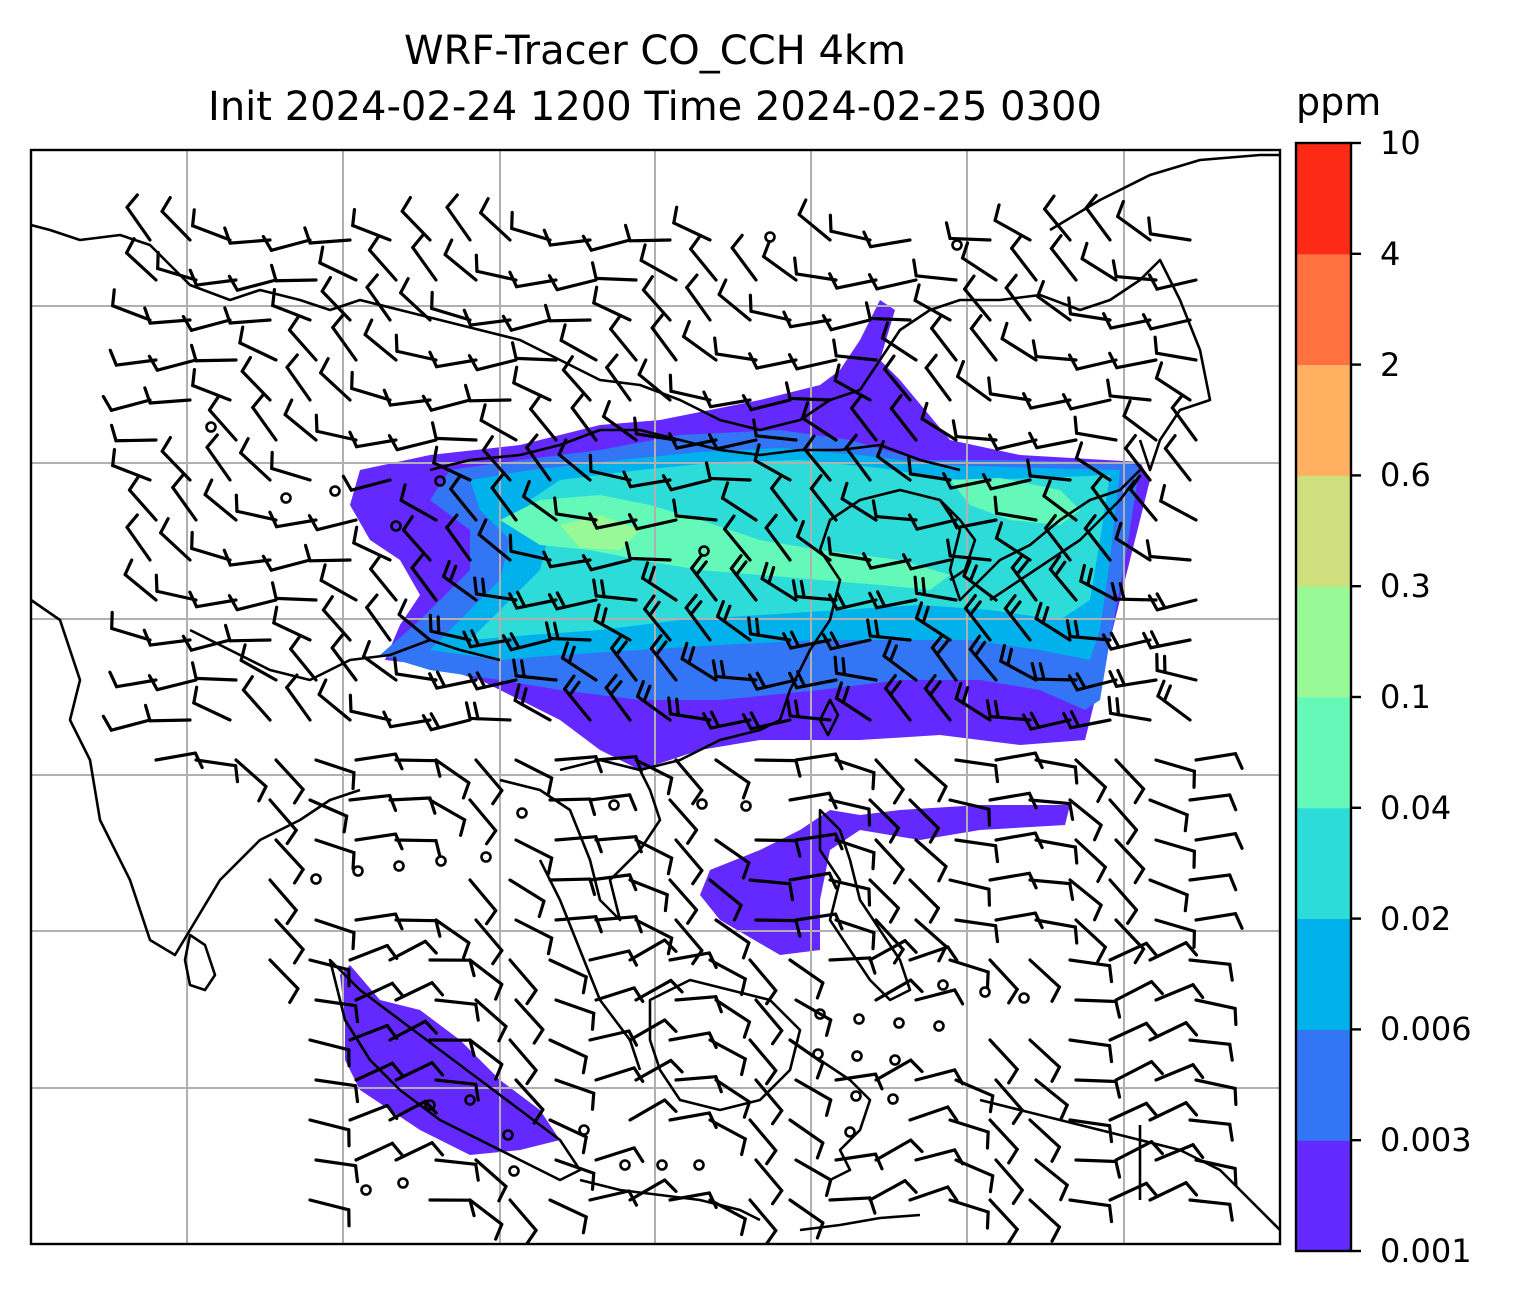 The height and width of the screenshot is (1306, 1528). What do you see at coordinates (1390, 364) in the screenshot?
I see `colorbar-tick-label: 2` at bounding box center [1390, 364].